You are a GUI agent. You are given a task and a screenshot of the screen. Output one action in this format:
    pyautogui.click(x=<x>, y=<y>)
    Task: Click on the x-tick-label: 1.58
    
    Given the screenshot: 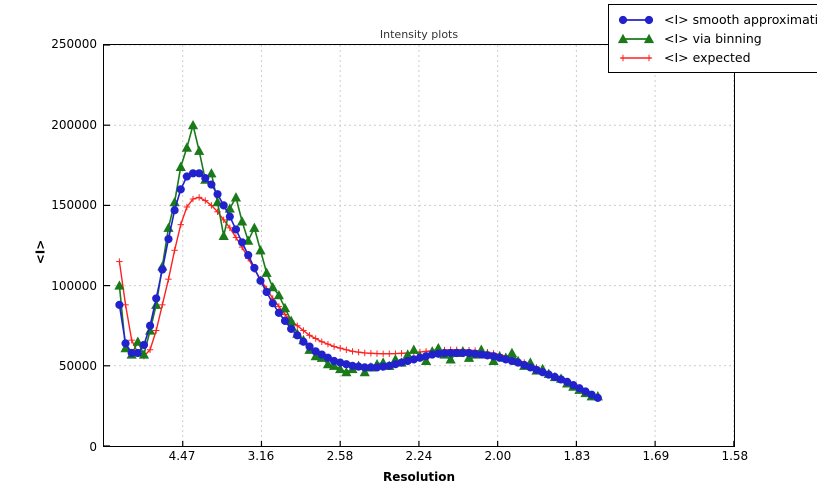 What is the action you would take?
    pyautogui.click(x=735, y=456)
    